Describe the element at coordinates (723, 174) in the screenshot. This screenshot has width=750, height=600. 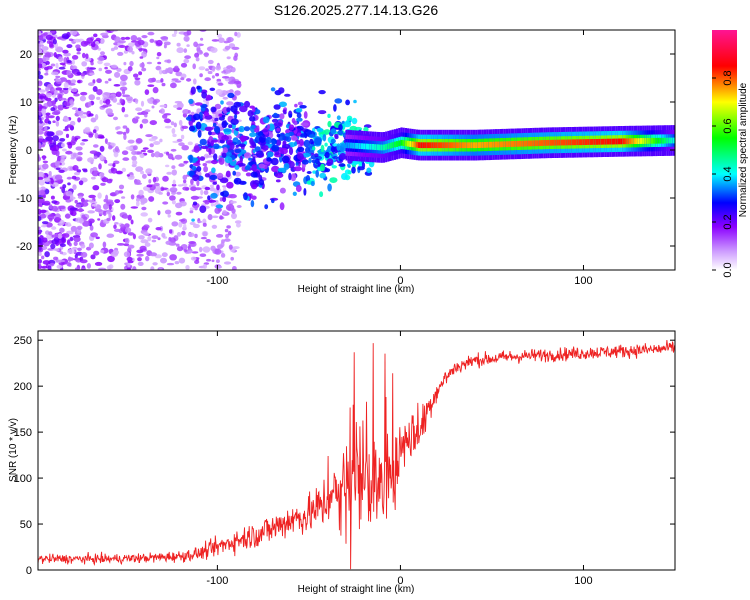
I see `colorbar-ticks: 0.0 0.2 0.4 0.6 0.8` at that location.